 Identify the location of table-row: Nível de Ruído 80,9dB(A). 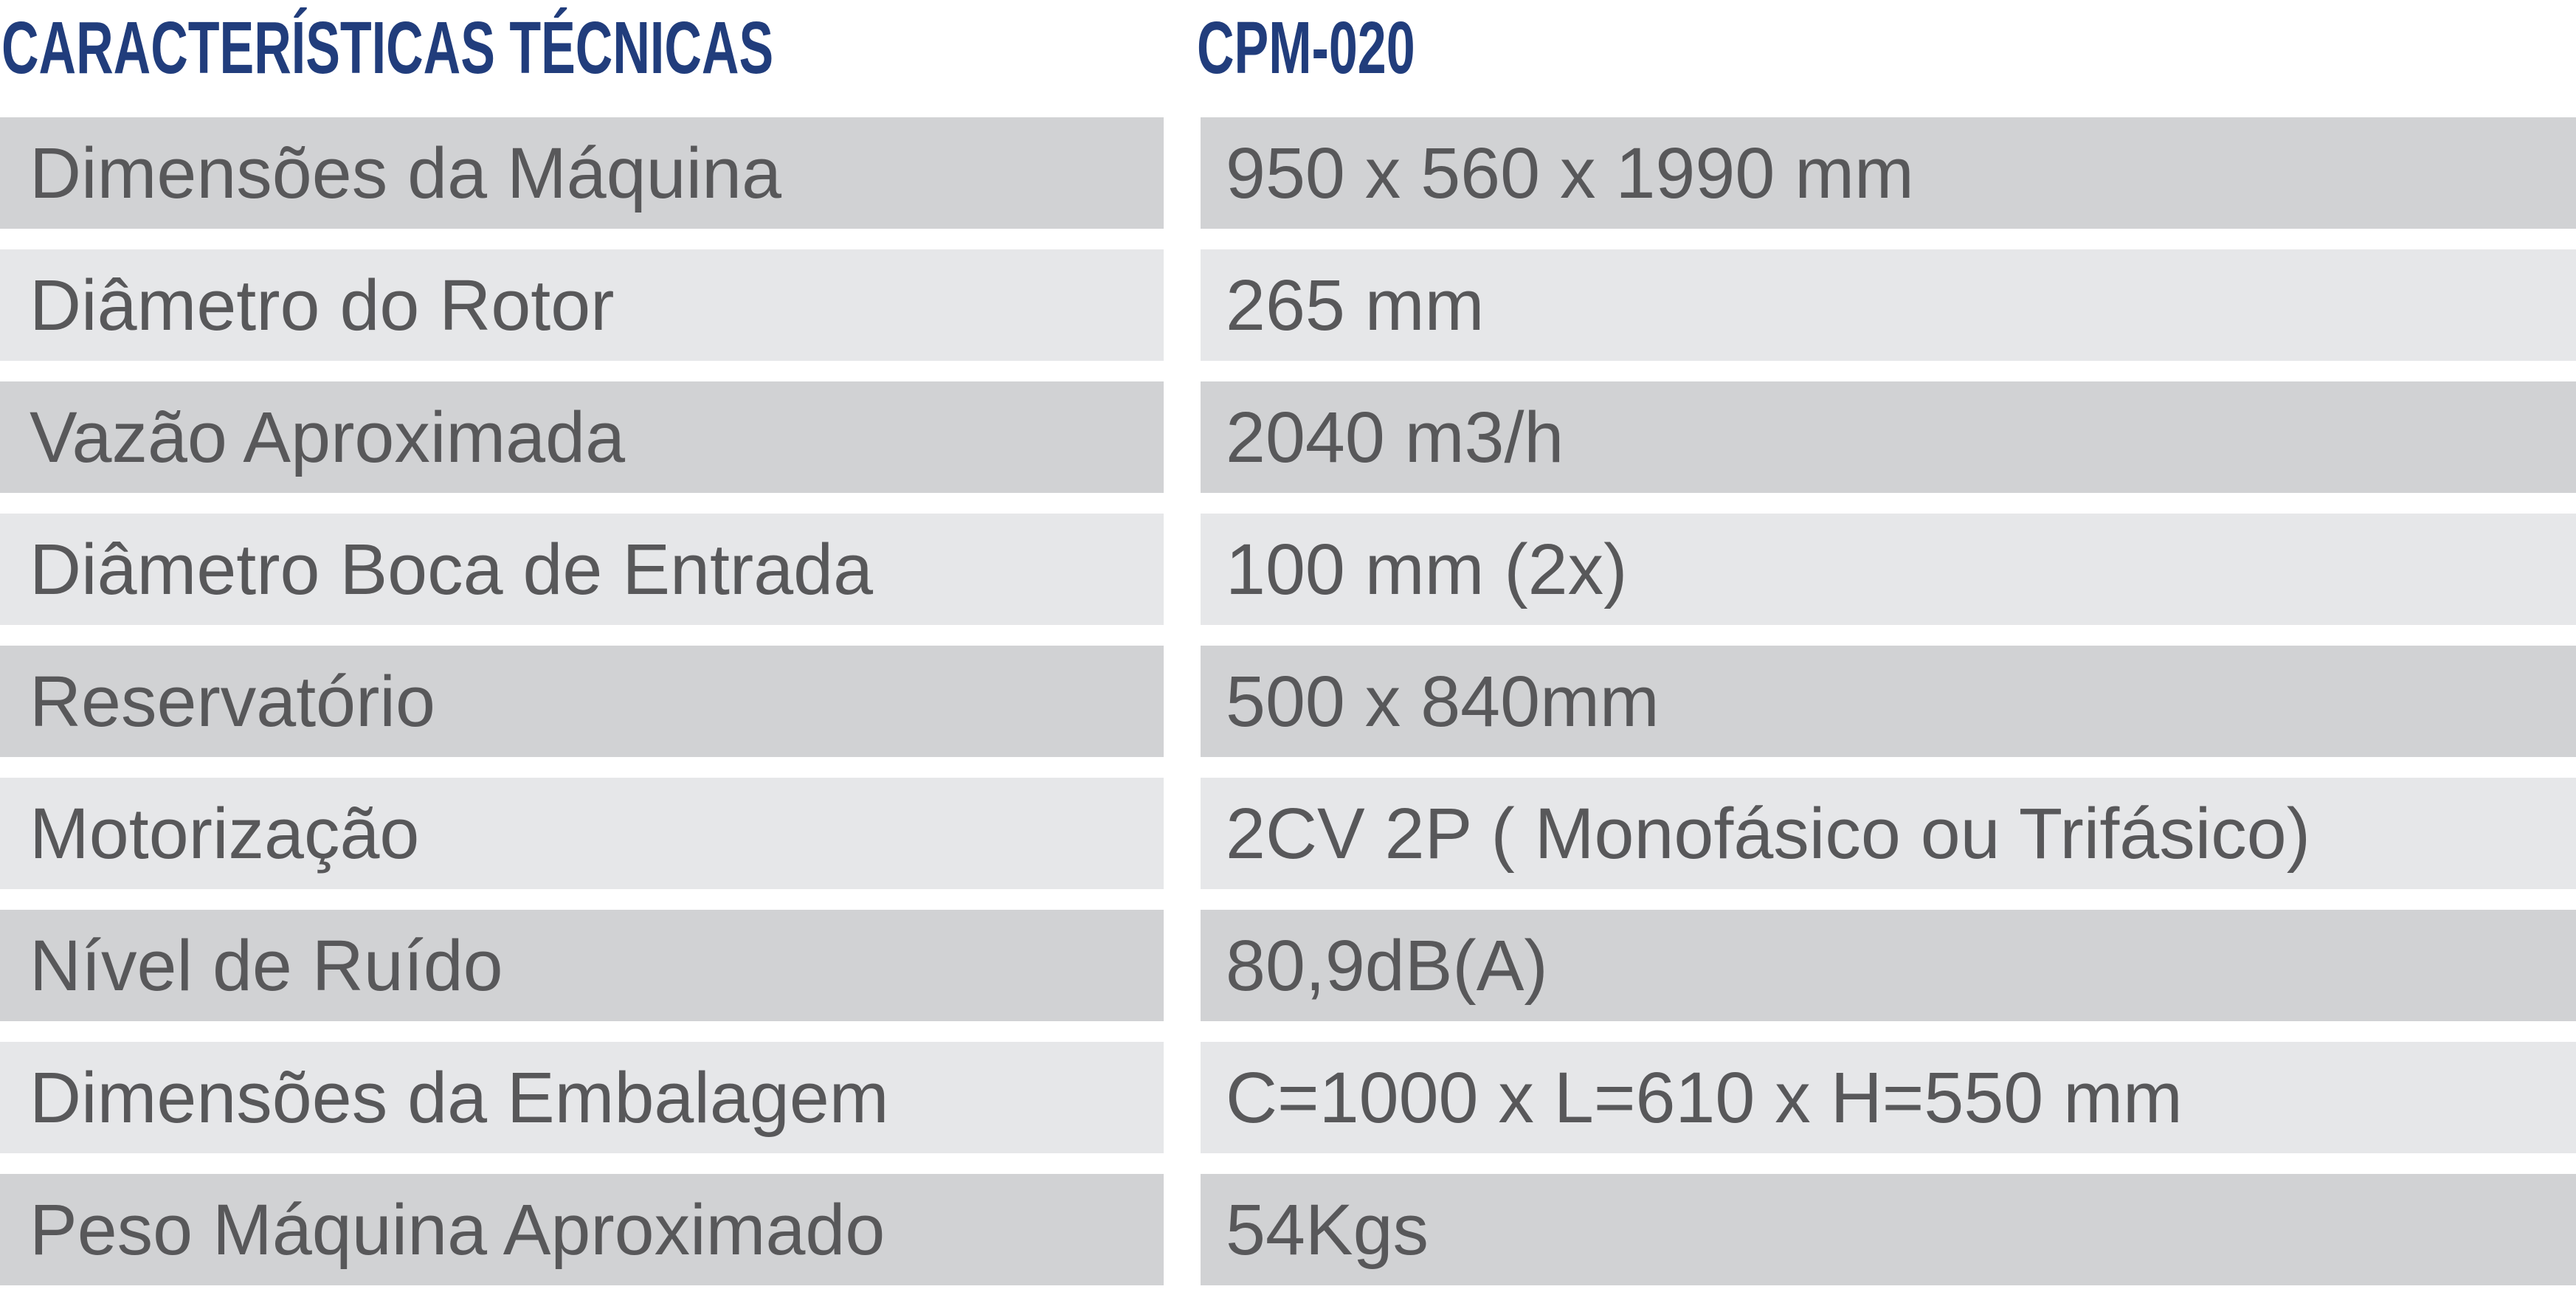
(1288, 965).